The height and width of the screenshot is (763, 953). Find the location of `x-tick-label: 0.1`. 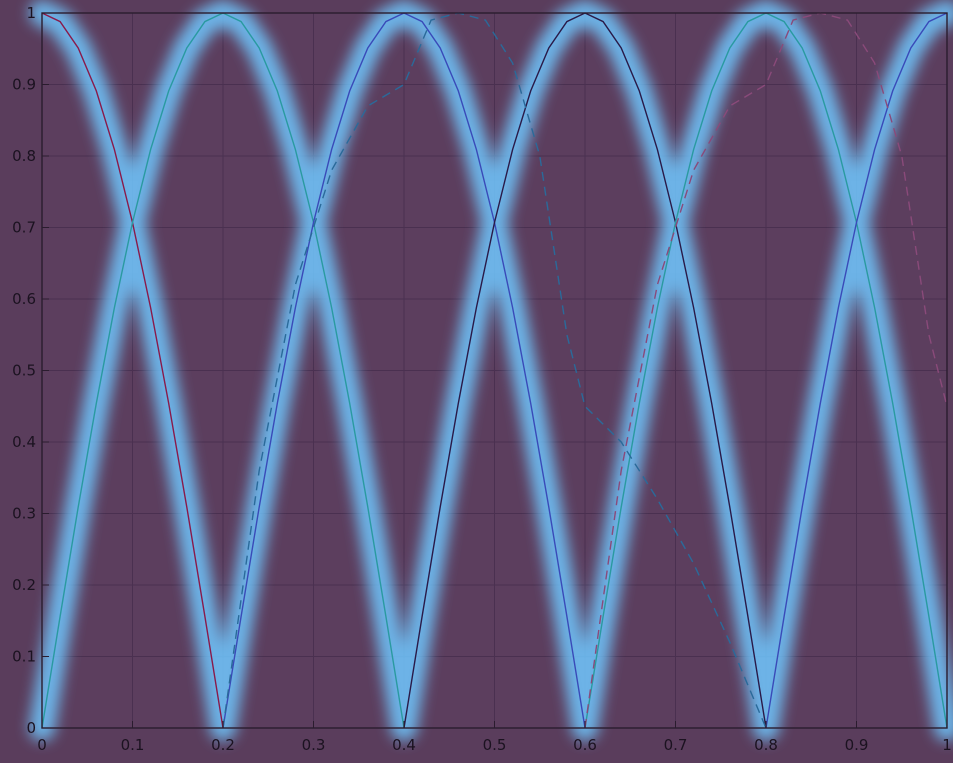

x-tick-label: 0.1 is located at coordinates (133, 745).